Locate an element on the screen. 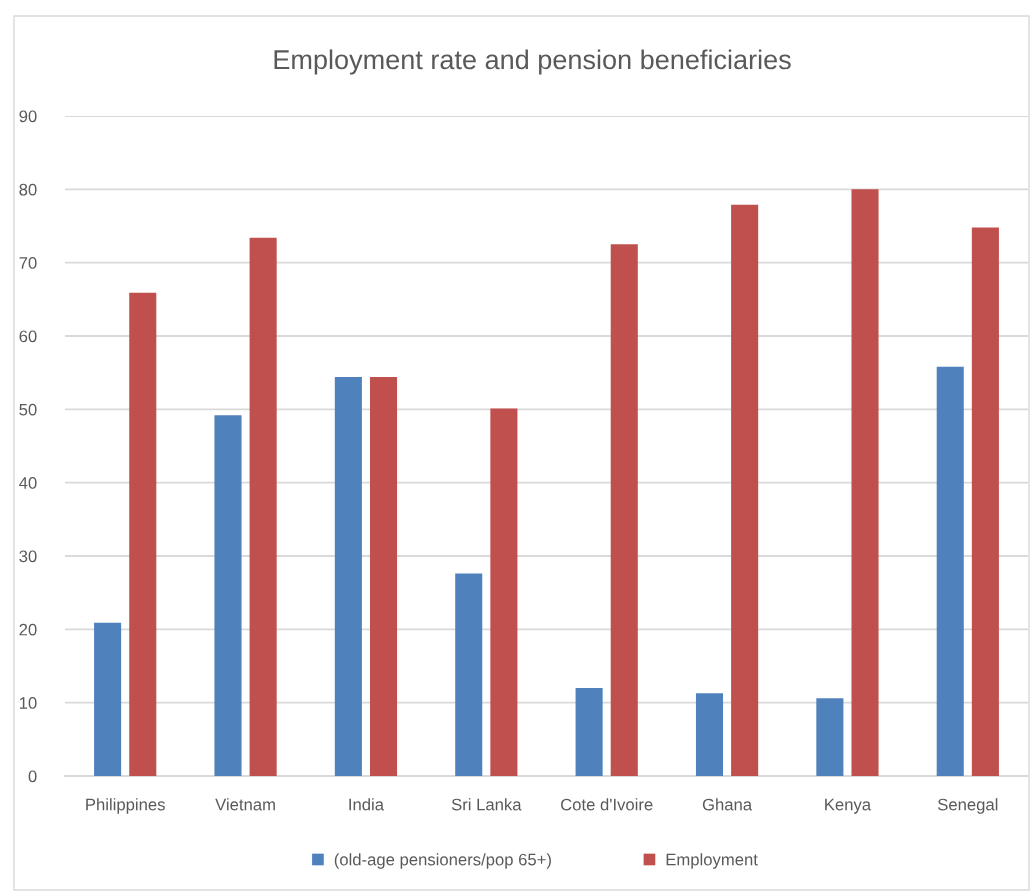  y-tick-label: 20 is located at coordinates (28, 629).